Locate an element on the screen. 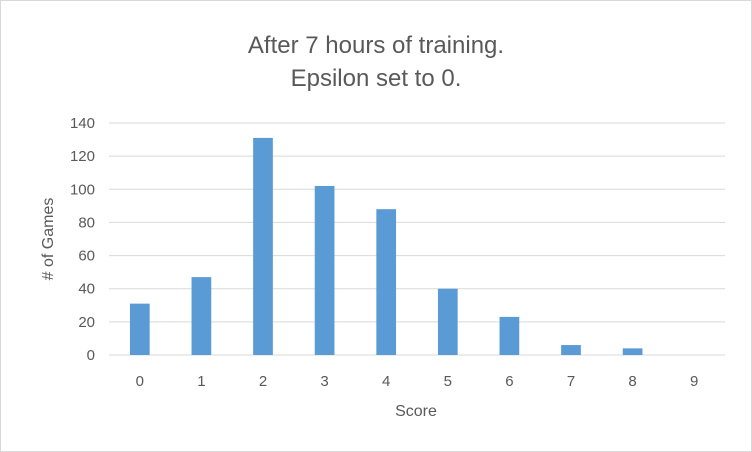  y-tick-label-60: 60 is located at coordinates (86, 256).